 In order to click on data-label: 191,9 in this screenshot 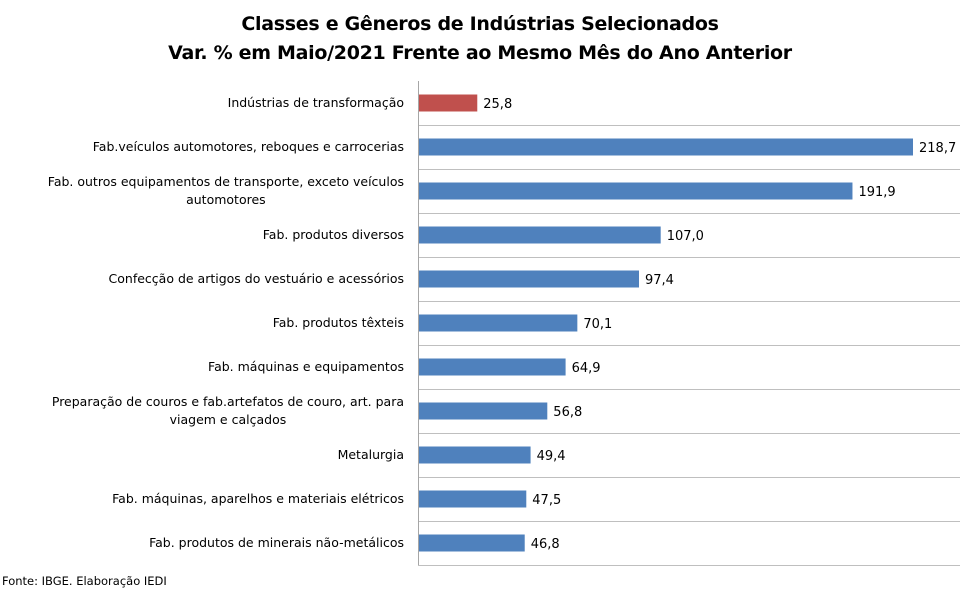, I will do `click(876, 192)`.